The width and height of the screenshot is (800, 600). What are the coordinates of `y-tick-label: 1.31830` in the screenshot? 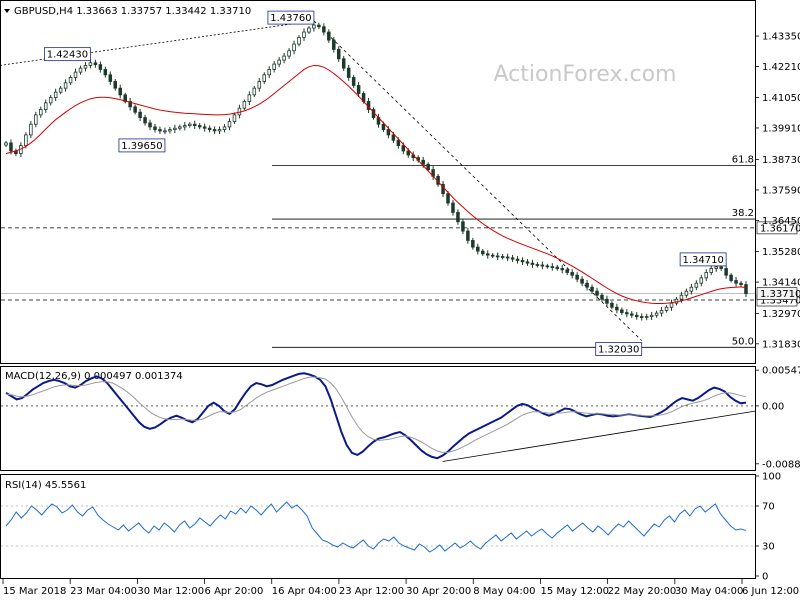 It's located at (781, 344).